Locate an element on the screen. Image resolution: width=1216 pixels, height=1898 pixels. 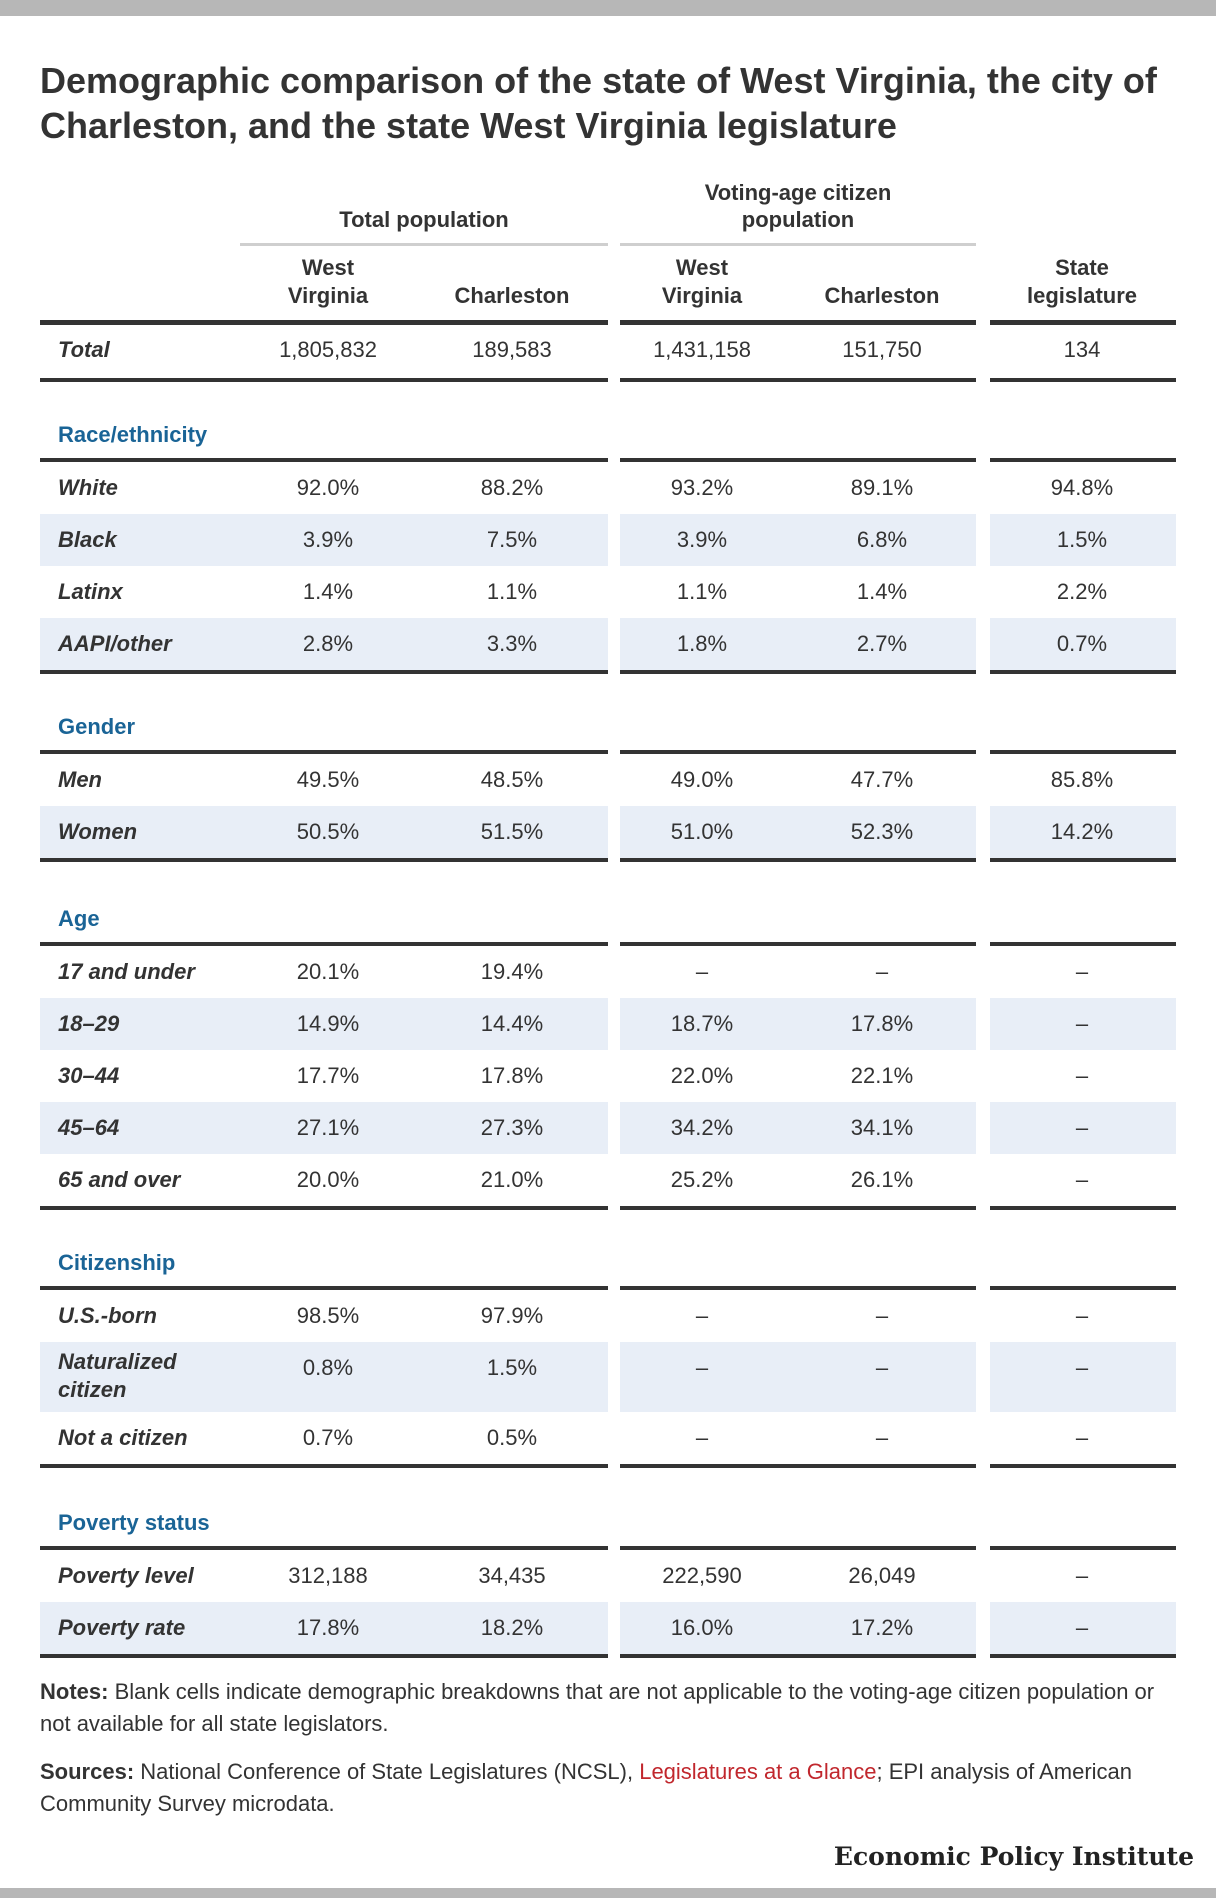
column-header-line: West is located at coordinates (702, 267).